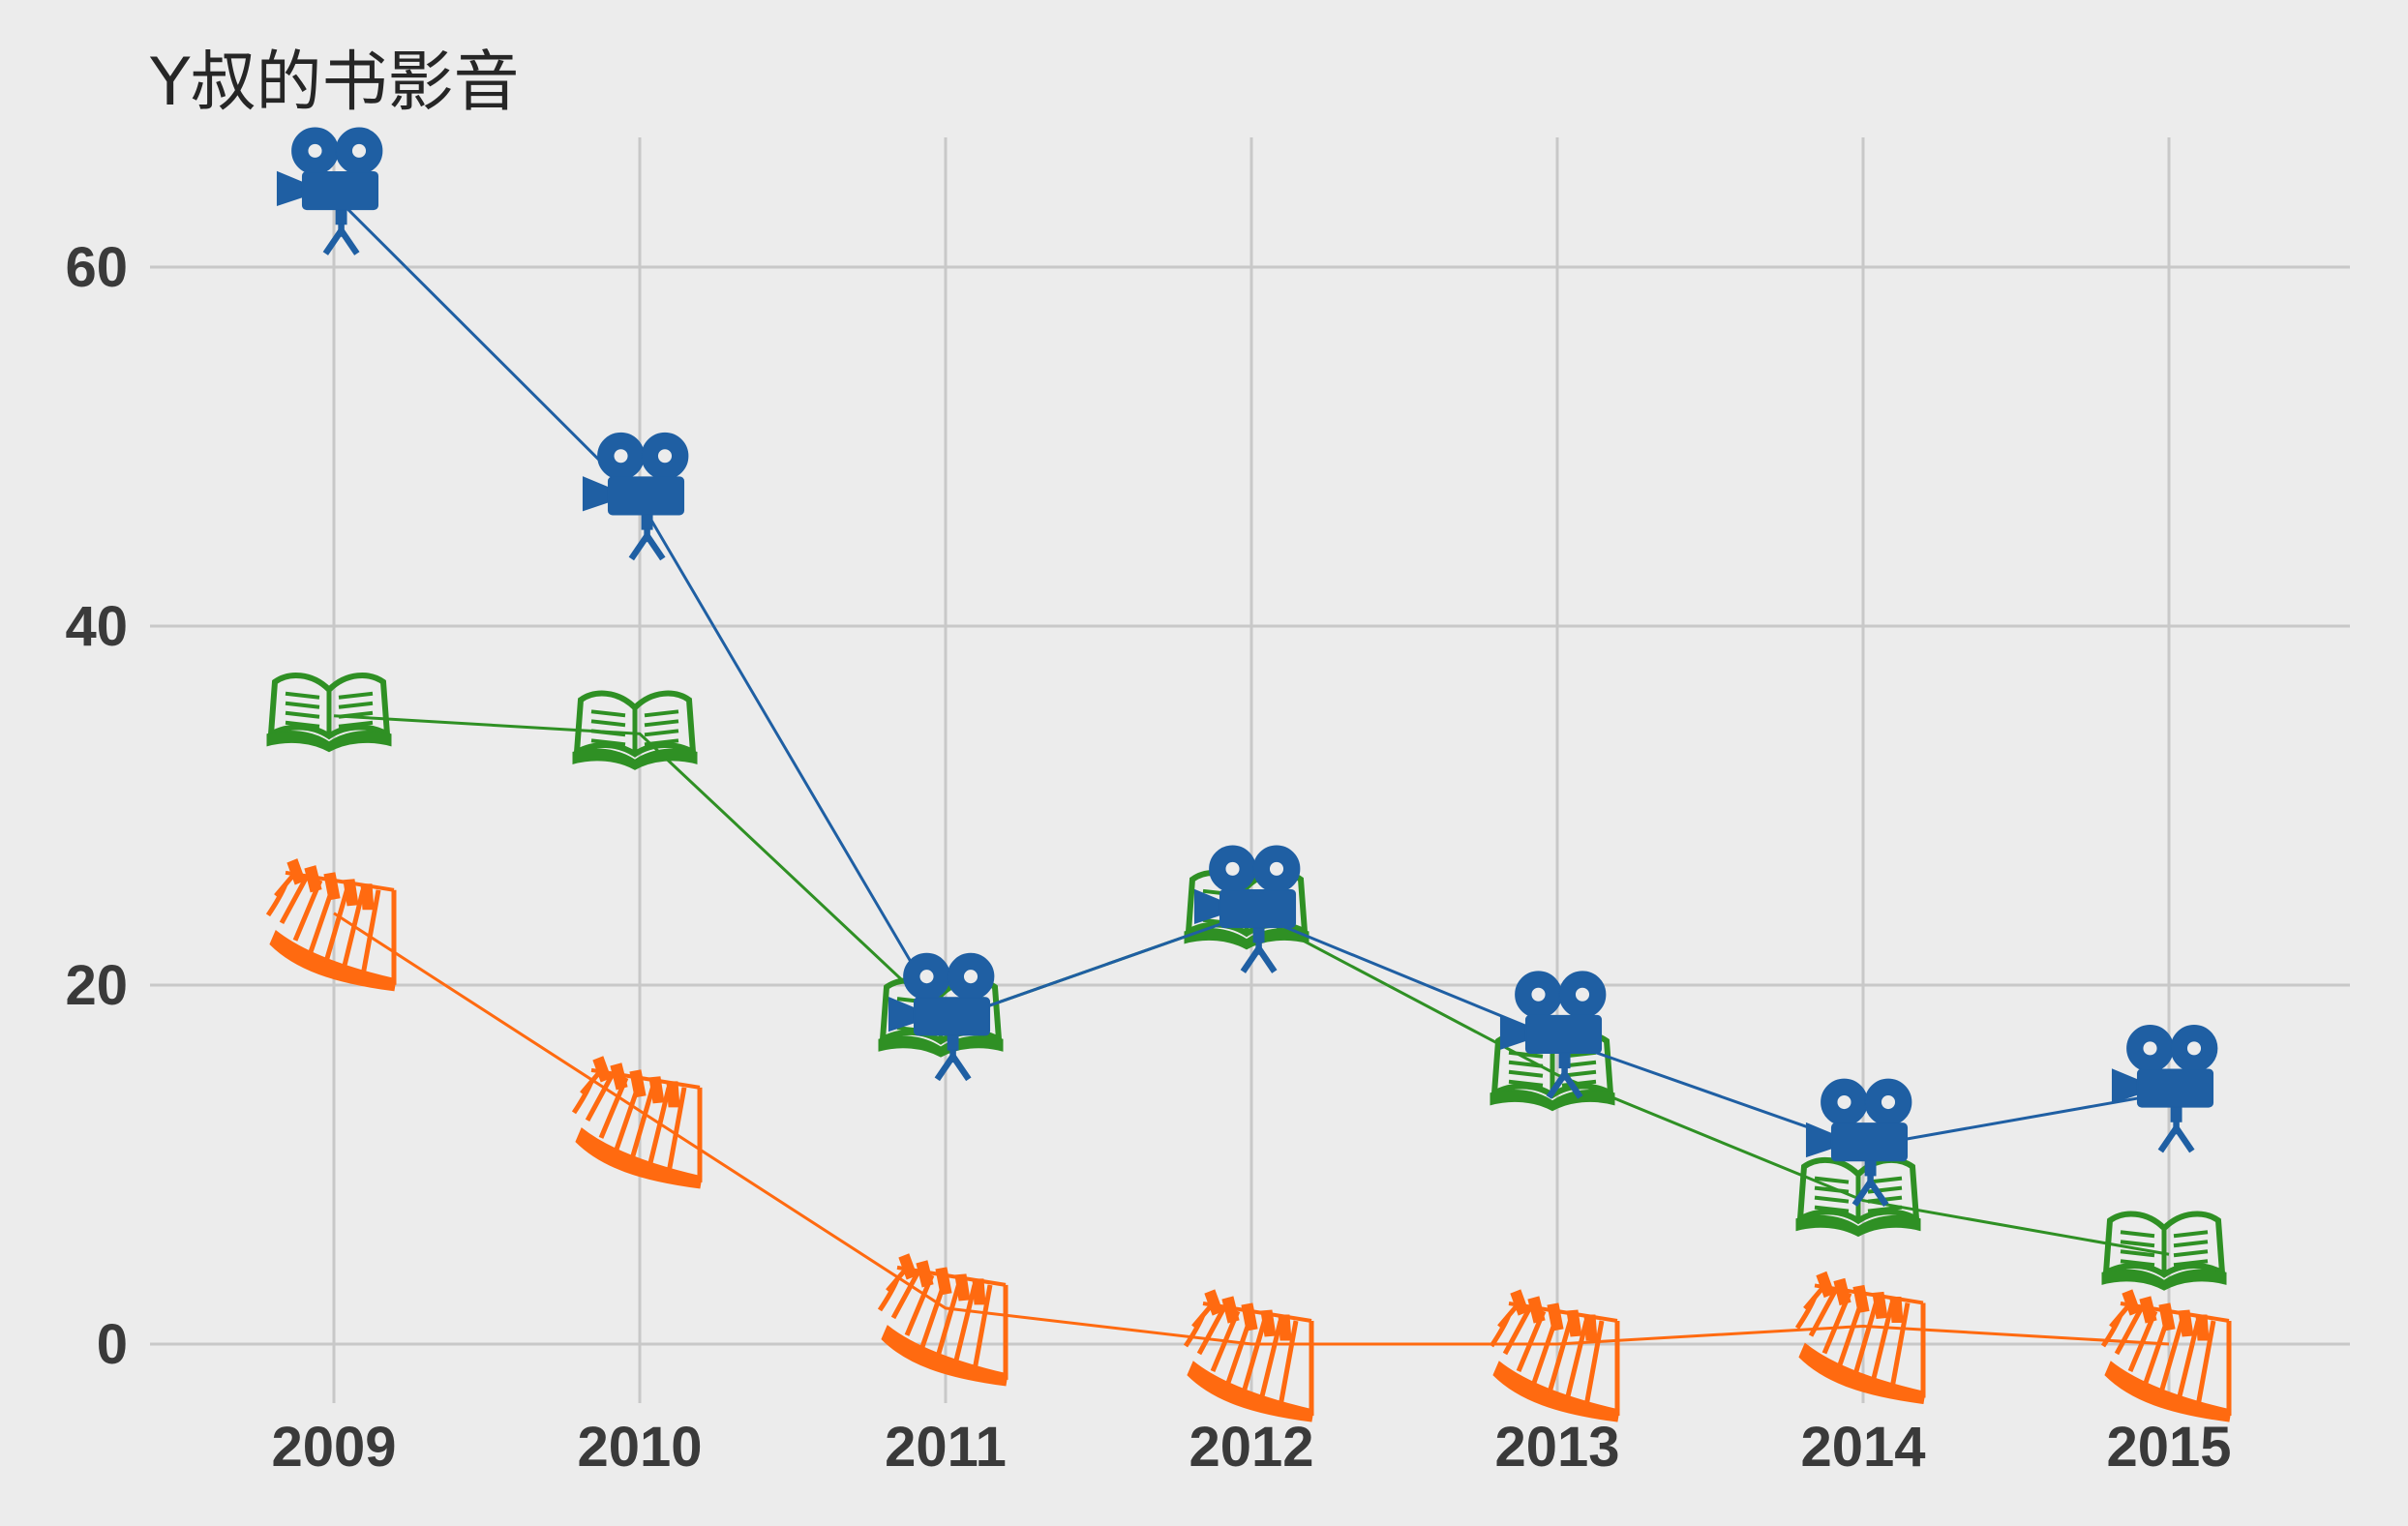 Image resolution: width=2408 pixels, height=1526 pixels. What do you see at coordinates (946, 1447) in the screenshot?
I see `x-tick-label: 2011` at bounding box center [946, 1447].